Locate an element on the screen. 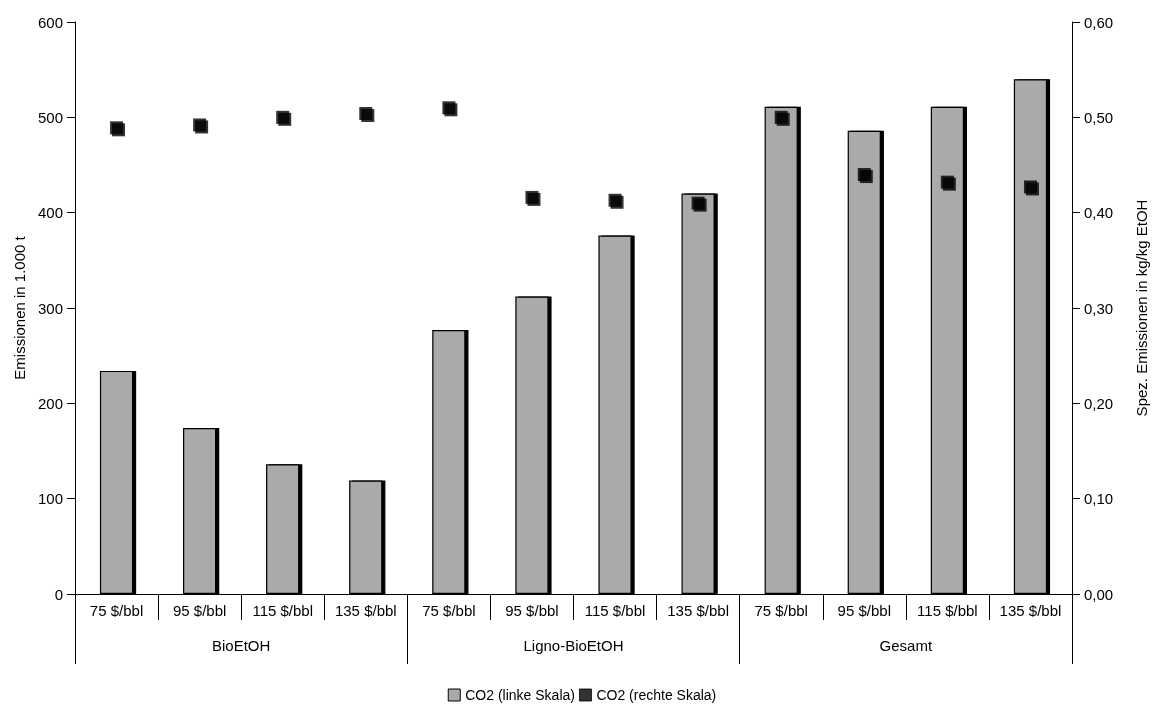 This screenshot has height=717, width=1164. y2-tick-label: 0,60 is located at coordinates (1099, 22).